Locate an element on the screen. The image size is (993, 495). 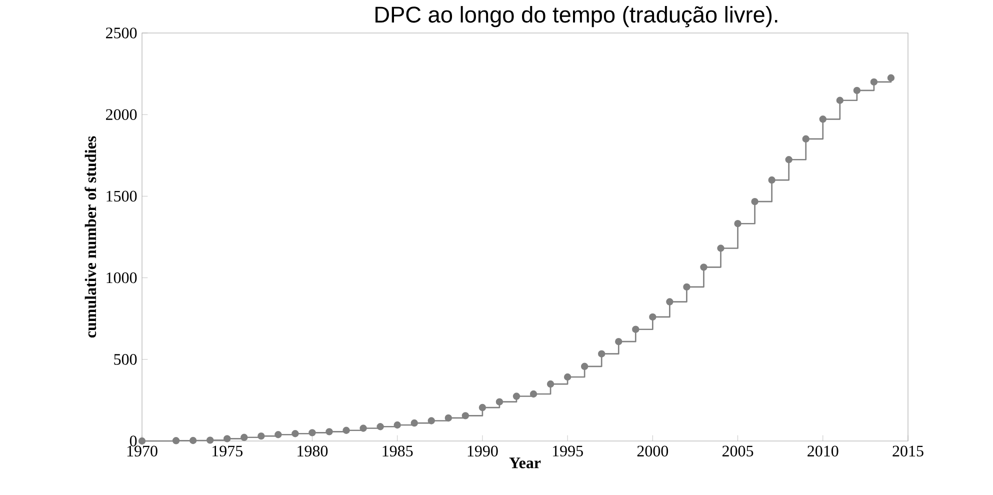
x-tick-label: 1985 is located at coordinates (397, 451).